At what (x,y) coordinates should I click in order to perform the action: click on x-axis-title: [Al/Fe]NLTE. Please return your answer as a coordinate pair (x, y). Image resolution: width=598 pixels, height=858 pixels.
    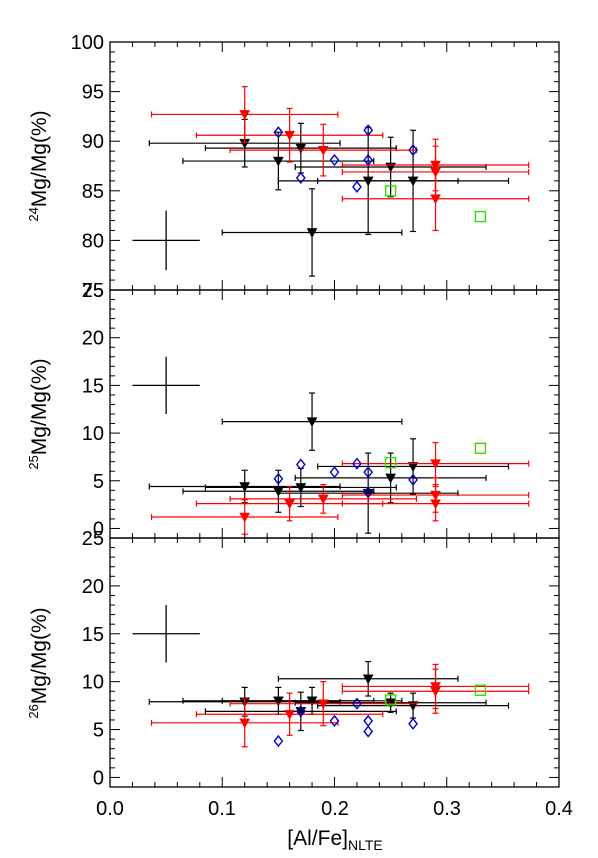
    Looking at the image, I should click on (334, 840).